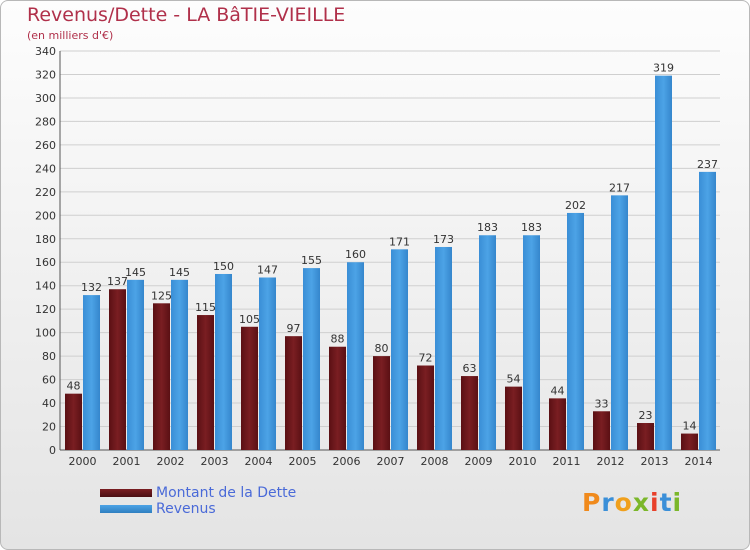  Describe the element at coordinates (223, 266) in the screenshot. I see `data-label-revenus: 150` at that location.